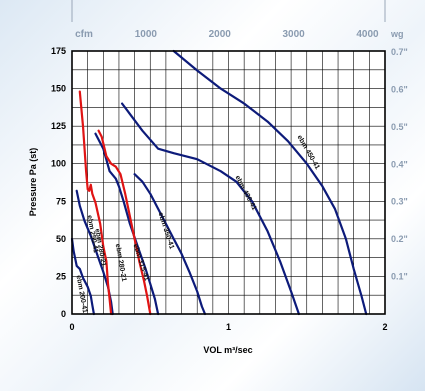 Image resolution: width=425 pixels, height=391 pixels. Describe the element at coordinates (71, 327) in the screenshot. I see `x-tick-label: 0` at that location.